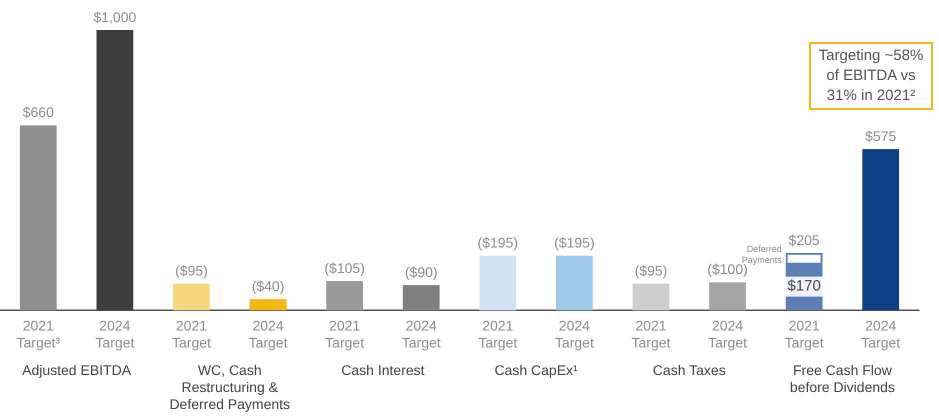 The width and height of the screenshot is (939, 418). I want to click on total-label: $205, so click(804, 240).